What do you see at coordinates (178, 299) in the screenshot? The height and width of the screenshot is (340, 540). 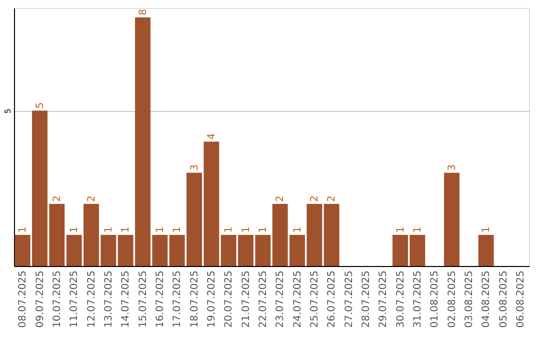 I see `x-tick-label: 17.07.2025` at bounding box center [178, 299].